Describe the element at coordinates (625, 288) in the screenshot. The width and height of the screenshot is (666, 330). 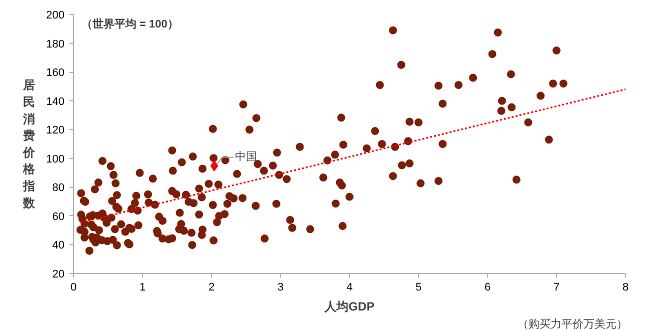
I see `x-tick-label: 8` at that location.